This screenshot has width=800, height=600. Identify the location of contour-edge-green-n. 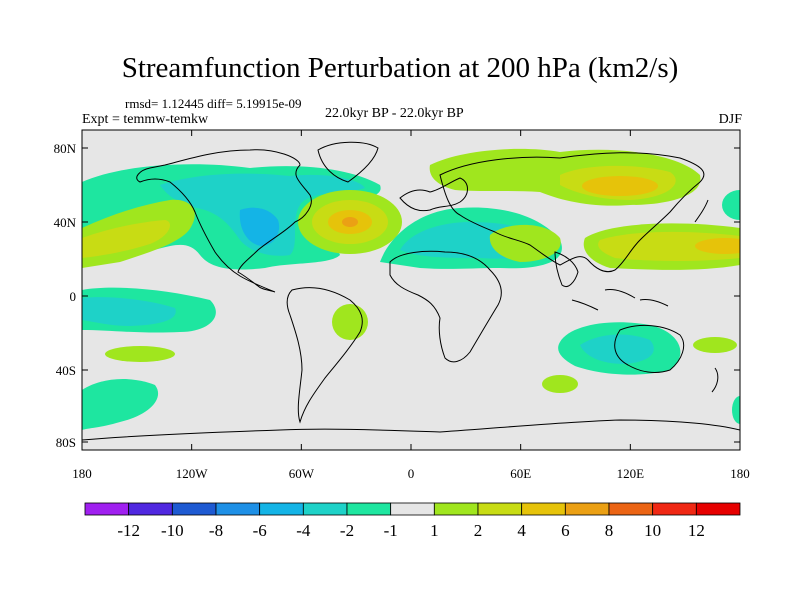
(731, 205).